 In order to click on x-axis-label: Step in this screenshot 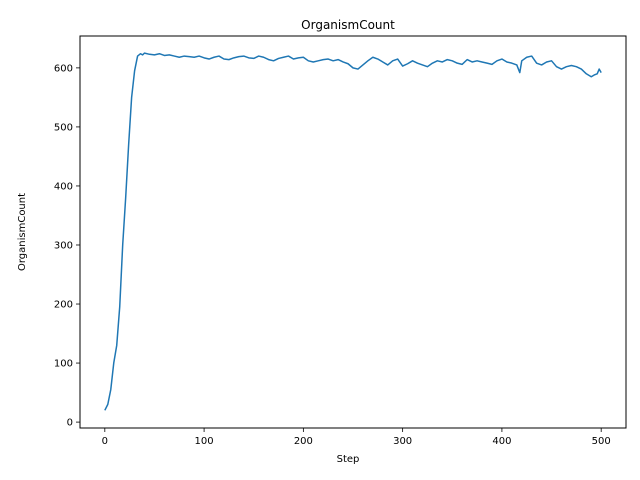, I will do `click(348, 459)`.